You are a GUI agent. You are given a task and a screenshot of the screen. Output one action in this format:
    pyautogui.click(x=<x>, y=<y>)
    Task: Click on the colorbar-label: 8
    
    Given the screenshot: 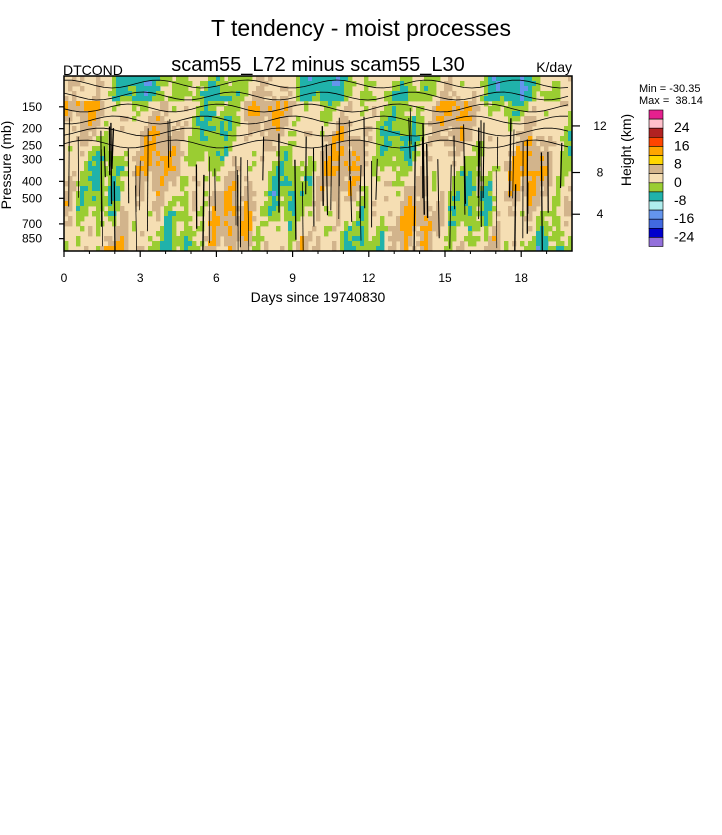 What is the action you would take?
    pyautogui.click(x=678, y=164)
    